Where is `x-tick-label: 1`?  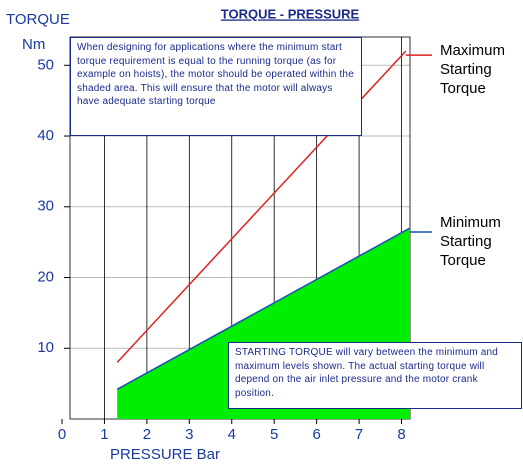
x-tick-label: 1 is located at coordinates (104, 434).